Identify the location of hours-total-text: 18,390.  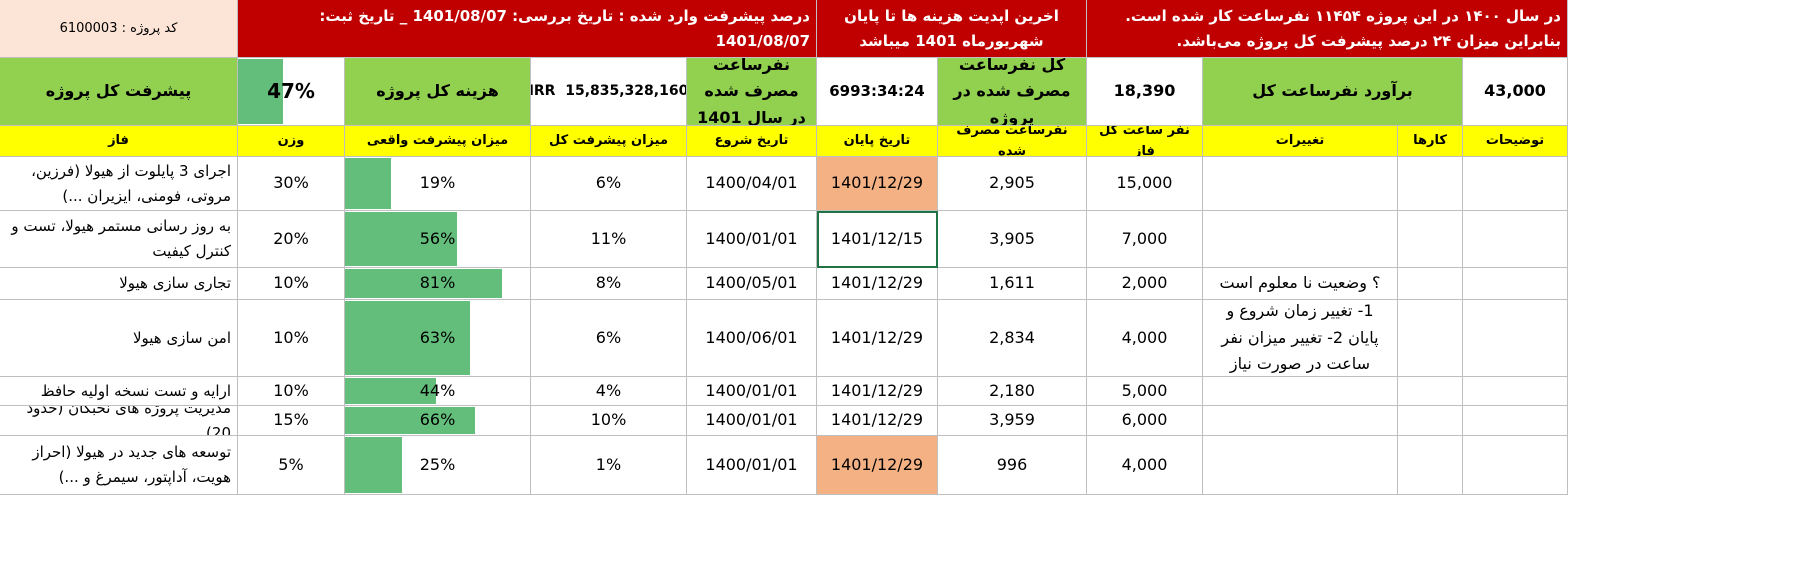
(1144, 91).